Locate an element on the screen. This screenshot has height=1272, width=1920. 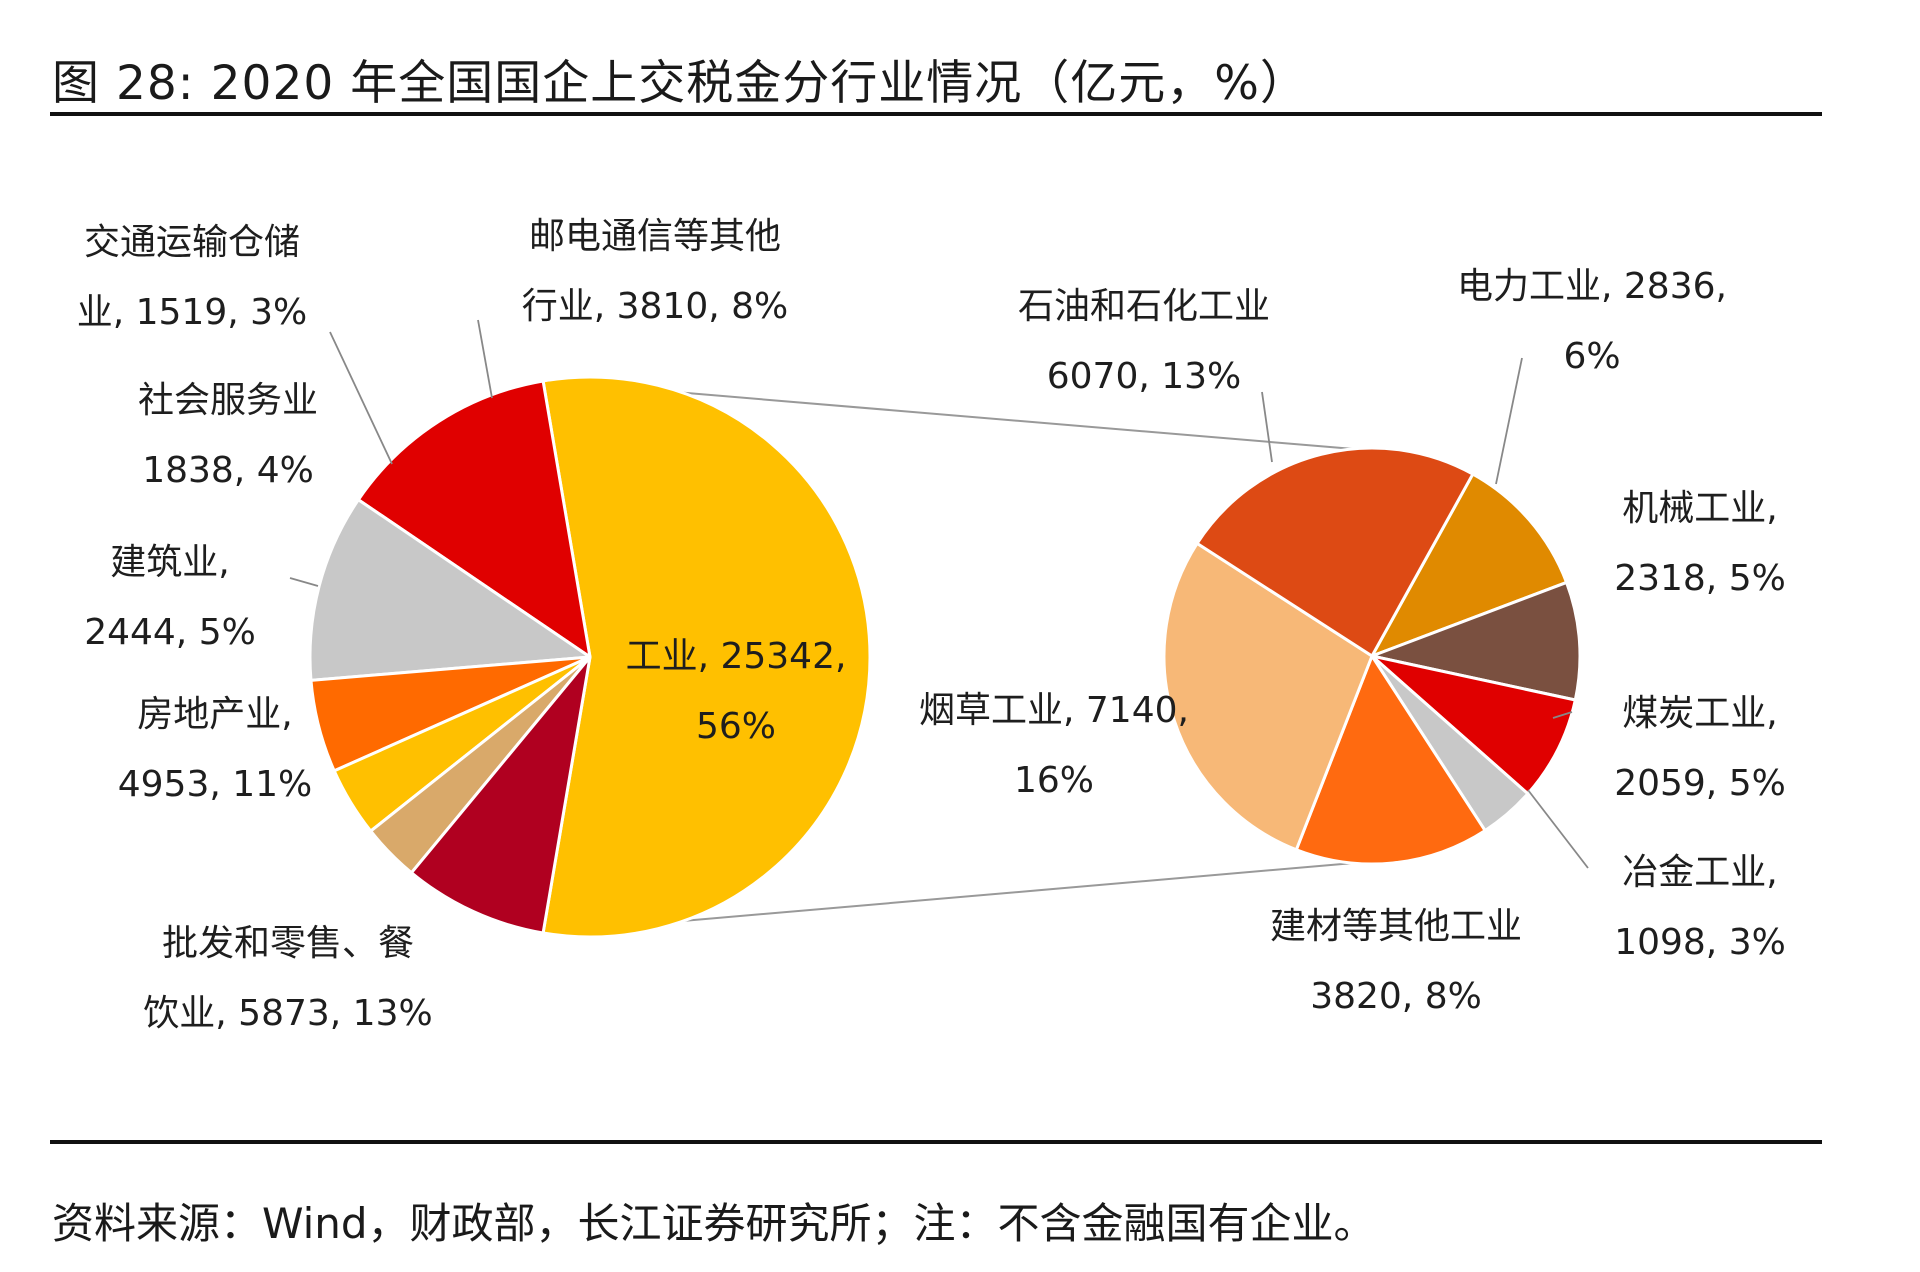
main-pie-data-label: 邮电通信等其他行业, 3810, 8% is located at coordinates (655, 271).